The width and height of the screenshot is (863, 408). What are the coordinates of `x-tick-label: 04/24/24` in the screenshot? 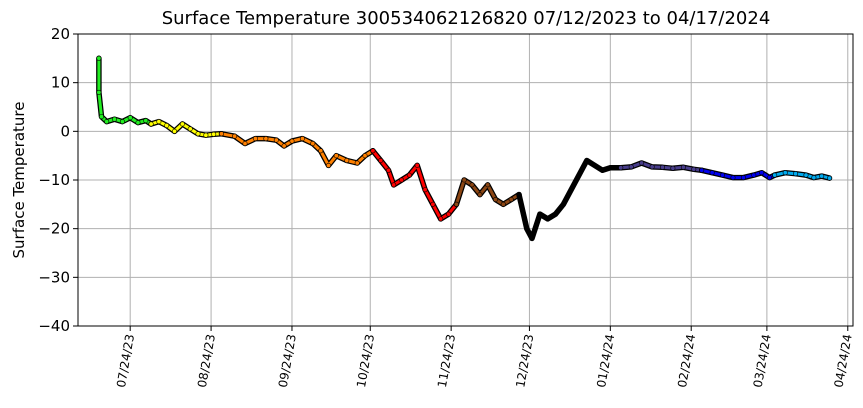 It's located at (843, 361).